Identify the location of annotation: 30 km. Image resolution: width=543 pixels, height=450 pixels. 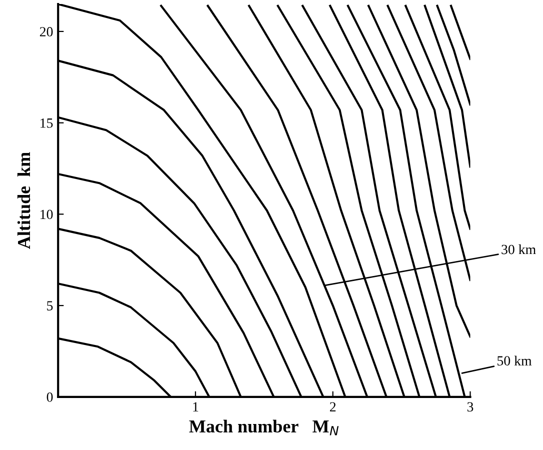
(519, 249).